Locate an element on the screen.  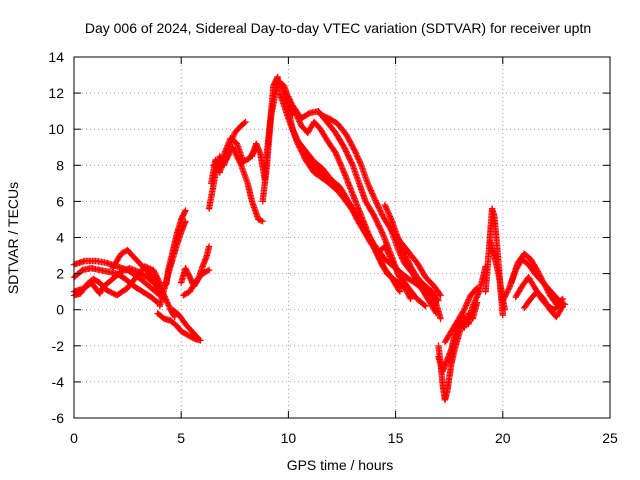
x-tick-label: 0 is located at coordinates (74, 438).